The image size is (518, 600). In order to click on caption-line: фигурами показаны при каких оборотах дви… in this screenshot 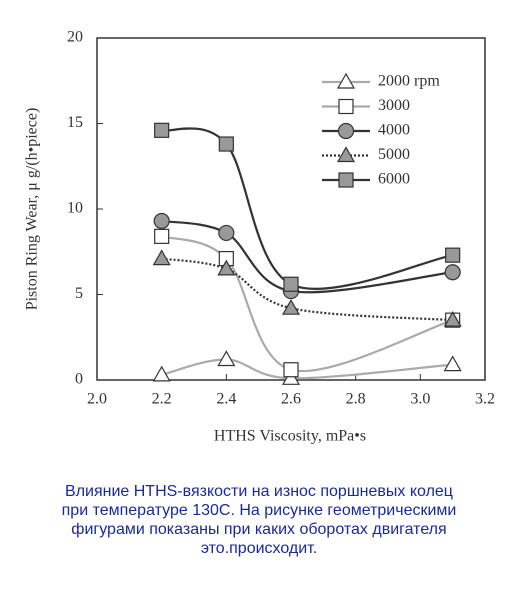, I will do `click(258, 529)`.